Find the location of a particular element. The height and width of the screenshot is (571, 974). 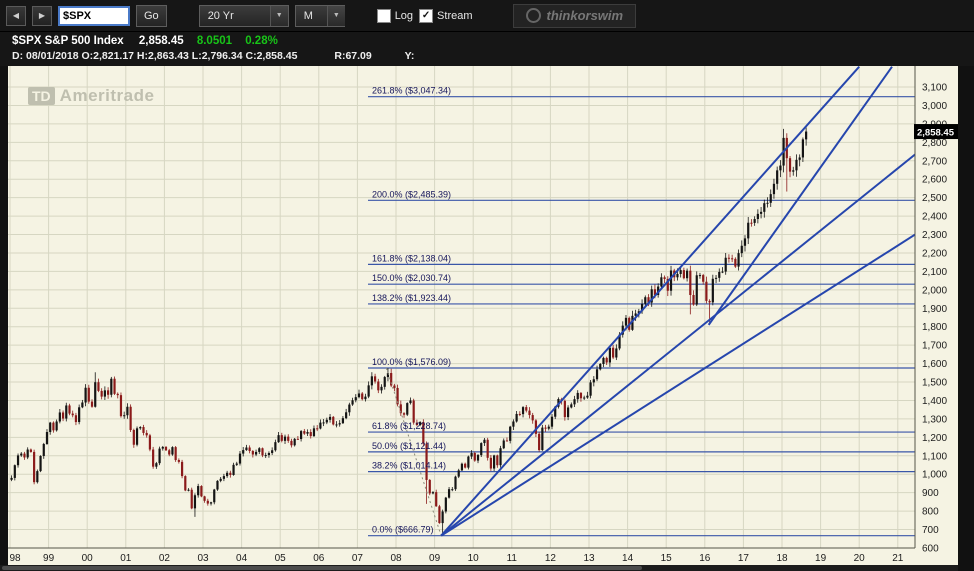

svg-text: 1,200 is located at coordinates (934, 438).